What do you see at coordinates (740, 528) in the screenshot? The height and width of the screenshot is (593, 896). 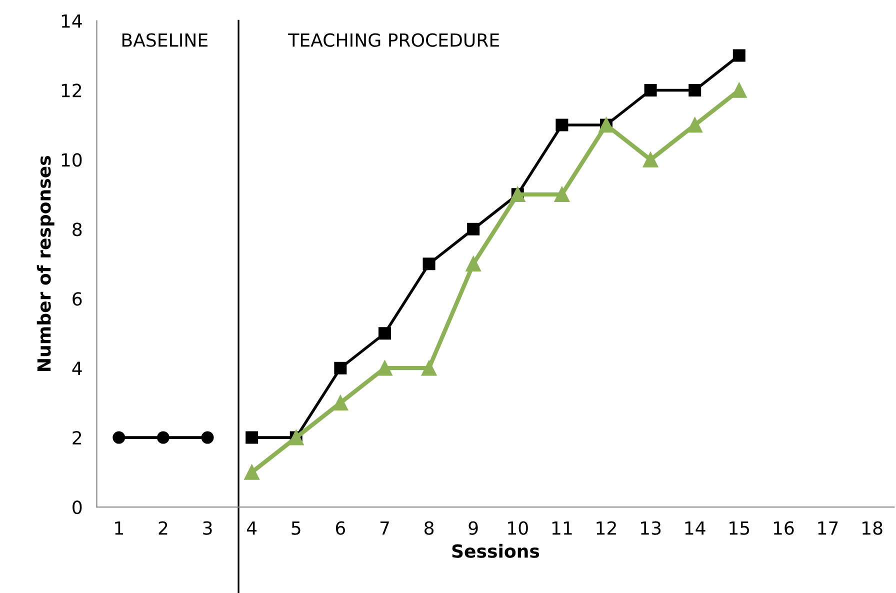 I see `x-tick-label: 15` at bounding box center [740, 528].